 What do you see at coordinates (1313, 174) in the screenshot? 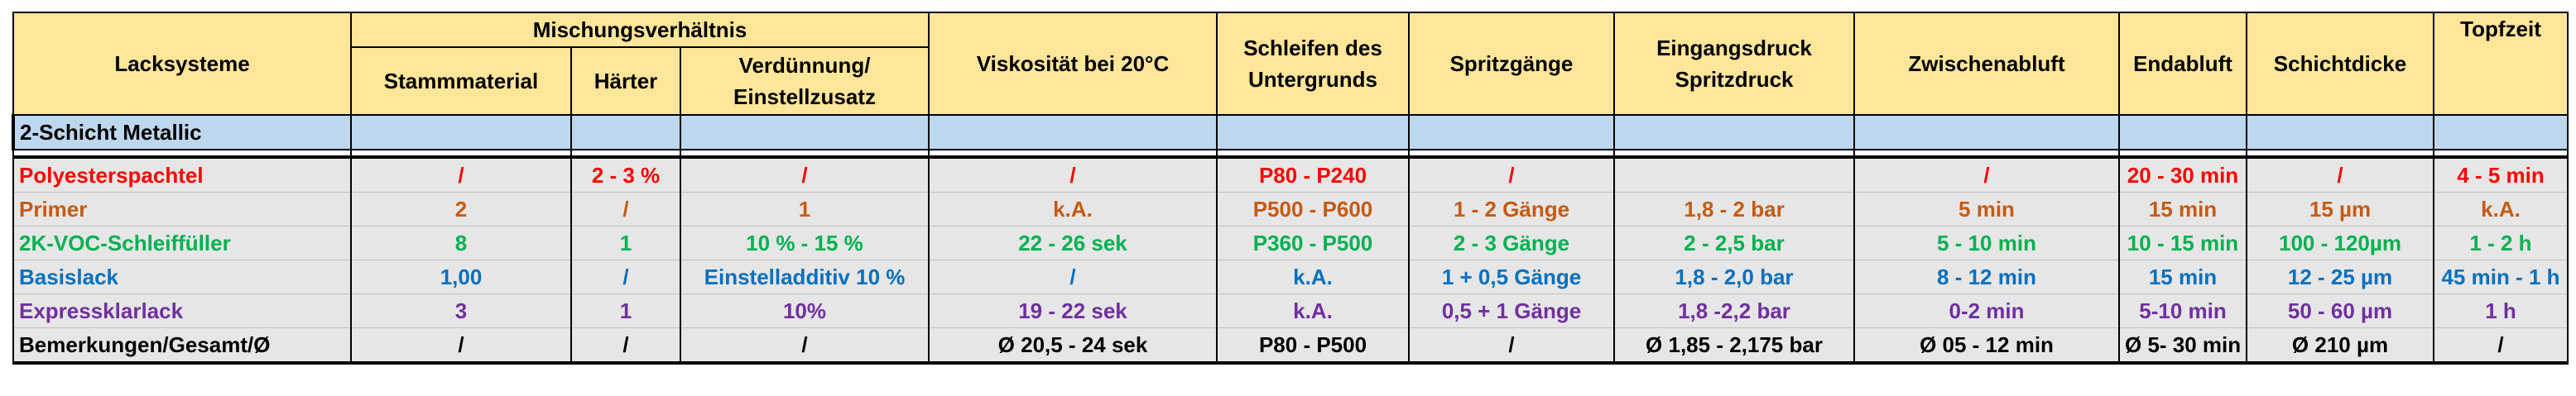
I see `schleifen-cell: P80 - P240` at bounding box center [1313, 174].